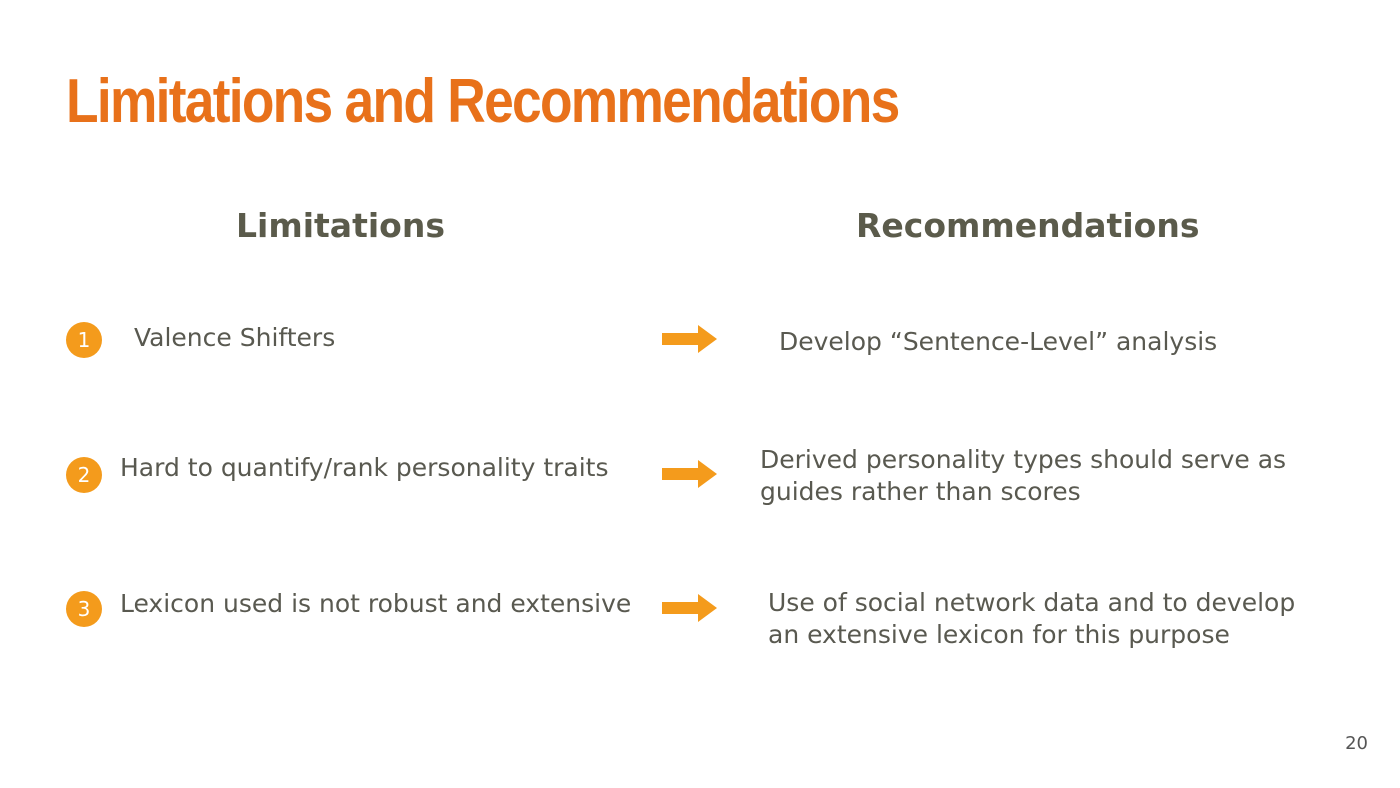 Image resolution: width=1400 pixels, height=788 pixels. What do you see at coordinates (340, 225) in the screenshot?
I see `limitations-heading: Limitations` at bounding box center [340, 225].